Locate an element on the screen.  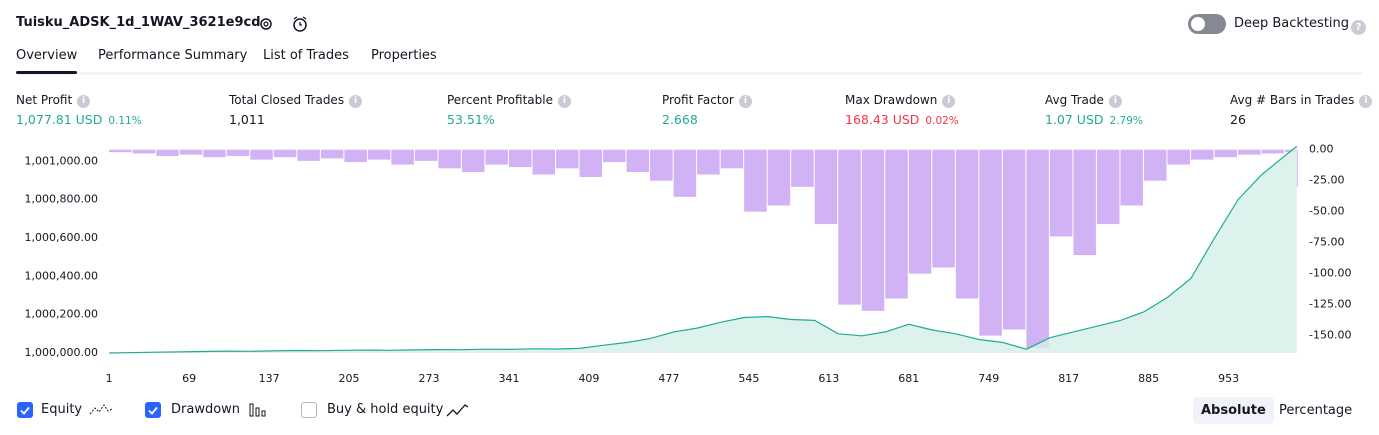
x-tick-label: 681 is located at coordinates (908, 378).